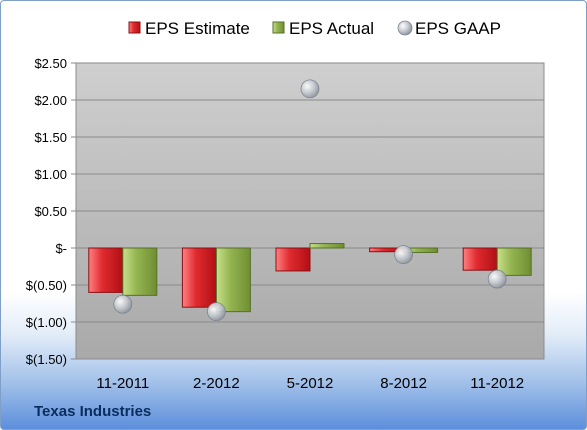 The width and height of the screenshot is (587, 430). What do you see at coordinates (123, 304) in the screenshot?
I see `marker-eps-gaap-11-2011` at bounding box center [123, 304].